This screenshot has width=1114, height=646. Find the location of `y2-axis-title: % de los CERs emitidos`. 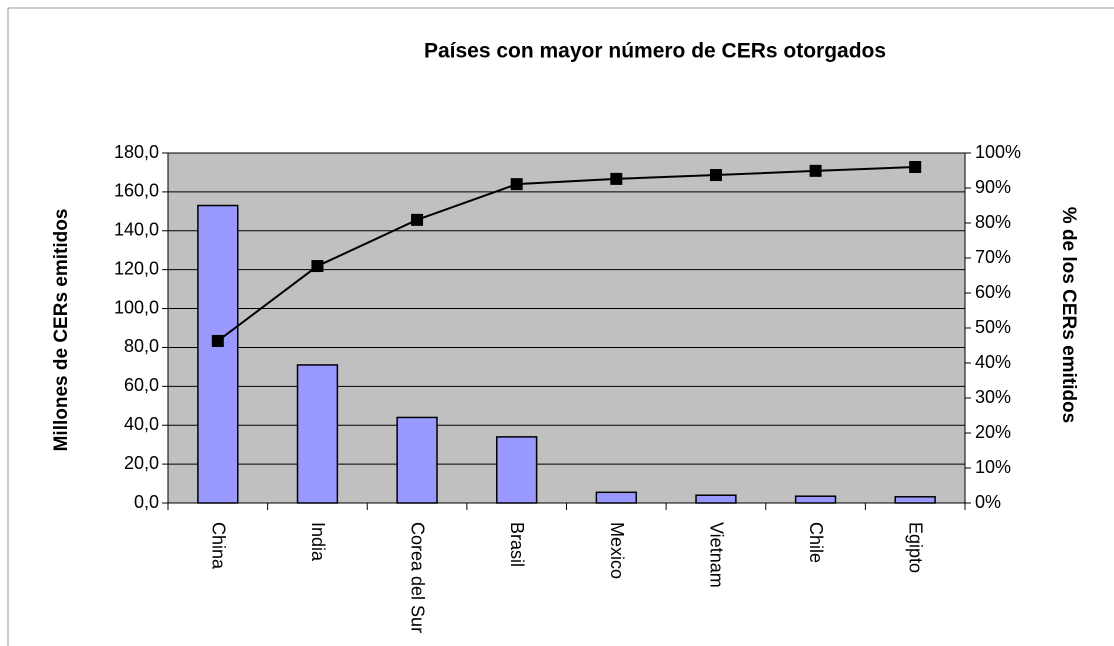

y2-axis-title: % de los CERs emitidos is located at coordinates (1068, 315).